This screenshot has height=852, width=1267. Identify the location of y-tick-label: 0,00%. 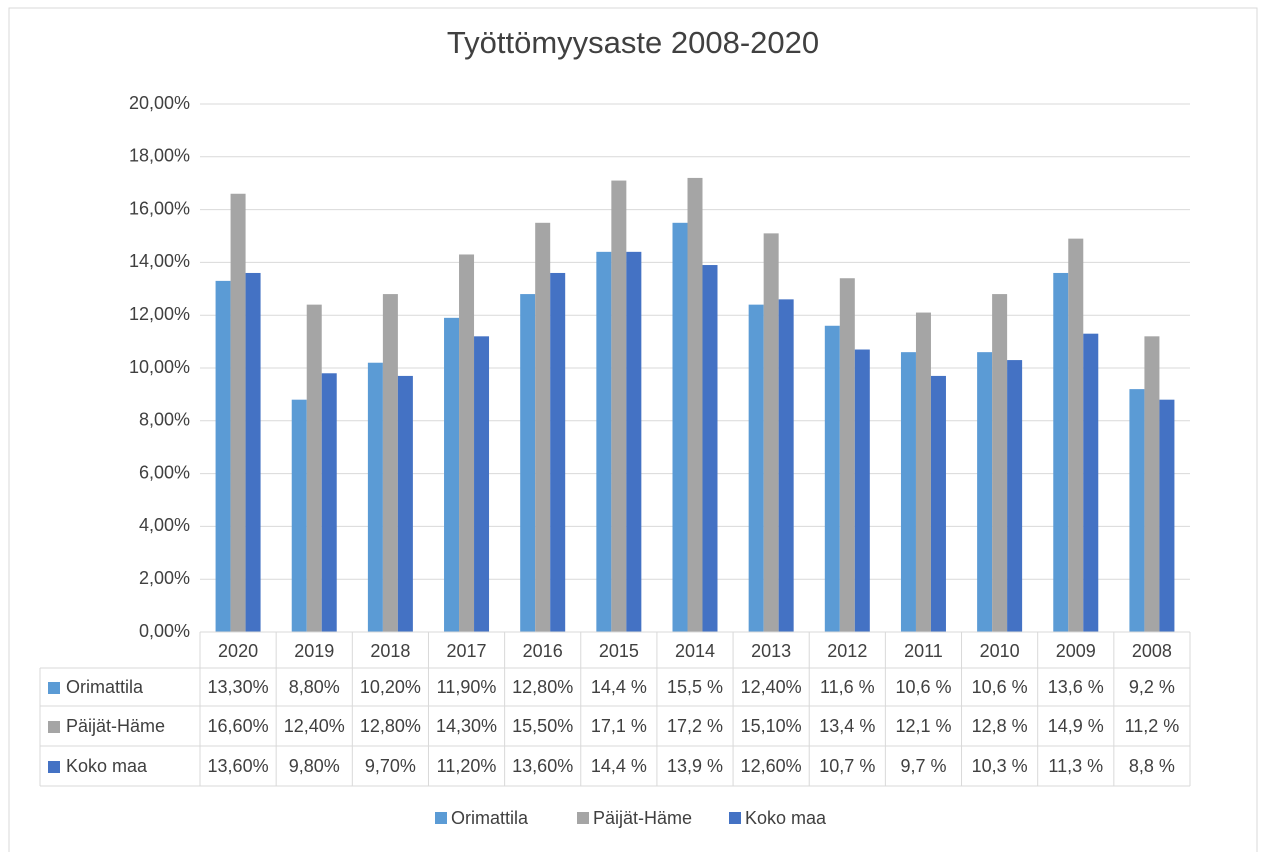
(164, 631).